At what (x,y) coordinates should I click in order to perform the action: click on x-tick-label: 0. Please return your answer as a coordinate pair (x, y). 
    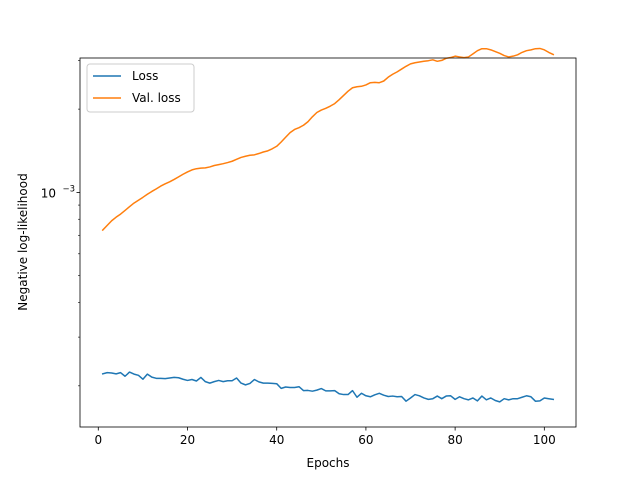
    Looking at the image, I should click on (98, 440).